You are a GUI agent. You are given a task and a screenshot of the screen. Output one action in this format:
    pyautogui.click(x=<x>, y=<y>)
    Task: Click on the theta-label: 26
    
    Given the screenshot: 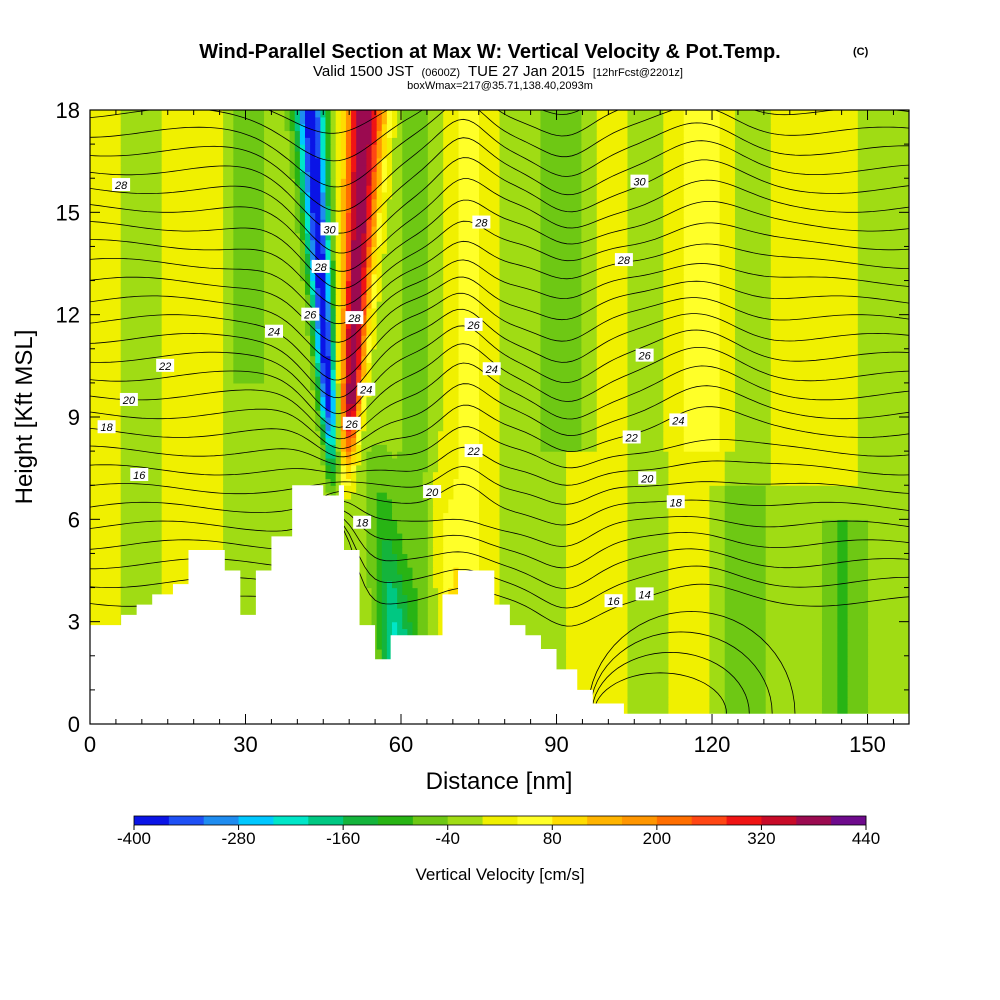 What is the action you would take?
    pyautogui.click(x=473, y=324)
    